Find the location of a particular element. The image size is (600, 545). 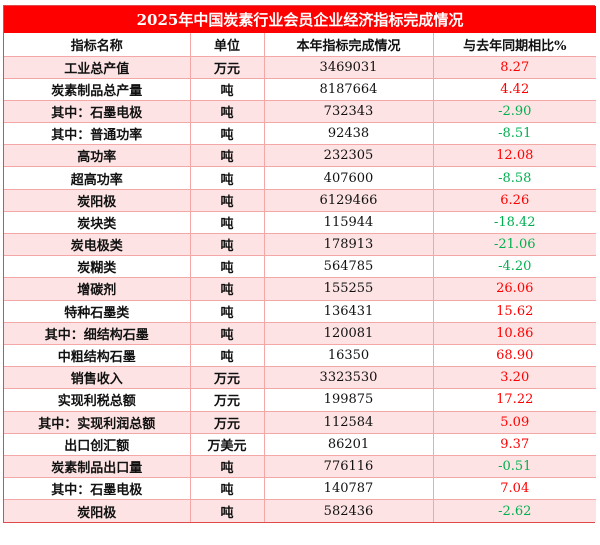

indicator-name-cell: 炭素制品出口量 is located at coordinates (97, 467).